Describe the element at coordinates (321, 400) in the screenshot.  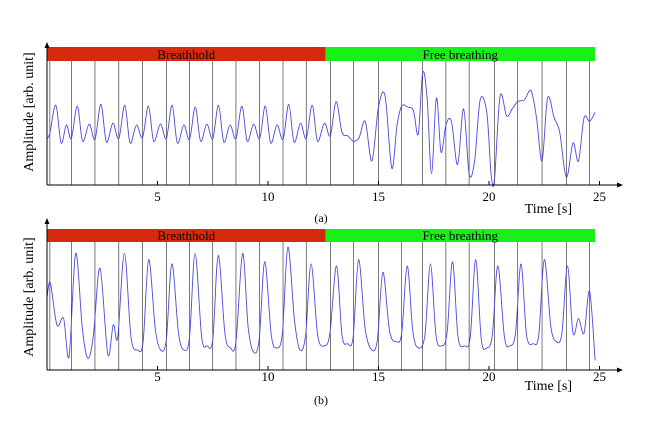
I see `caption-b: (b)` at that location.